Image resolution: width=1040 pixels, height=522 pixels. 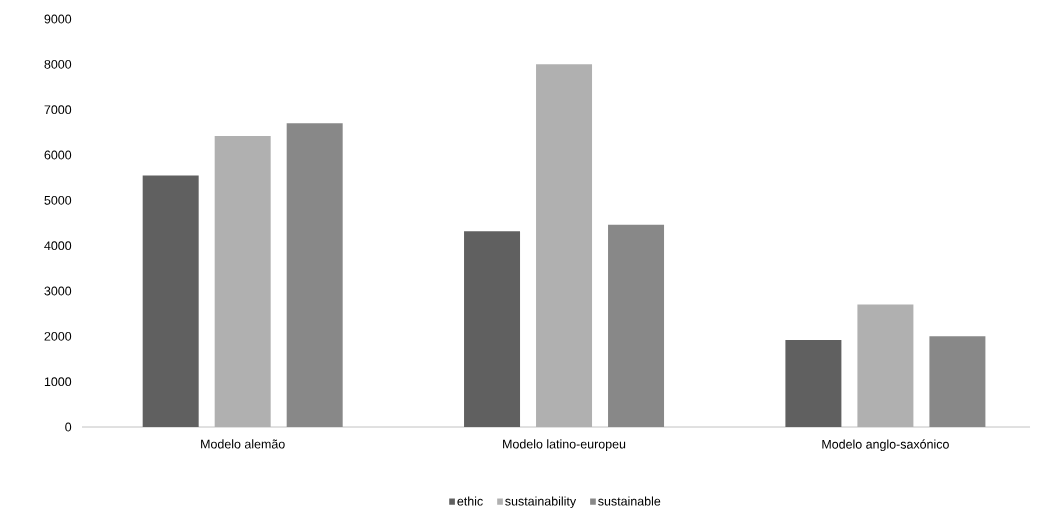 I want to click on y-tick-label: 4000, so click(x=58, y=246).